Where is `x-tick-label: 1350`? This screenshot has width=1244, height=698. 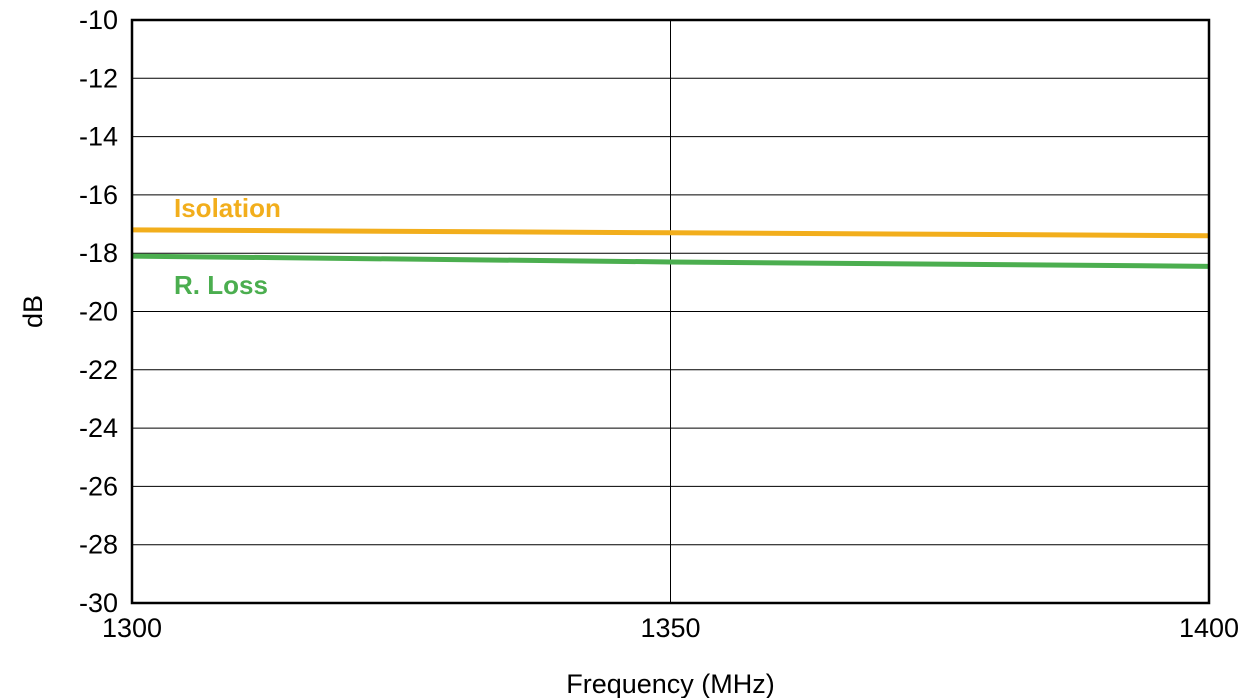
x-tick-label: 1350 is located at coordinates (670, 628).